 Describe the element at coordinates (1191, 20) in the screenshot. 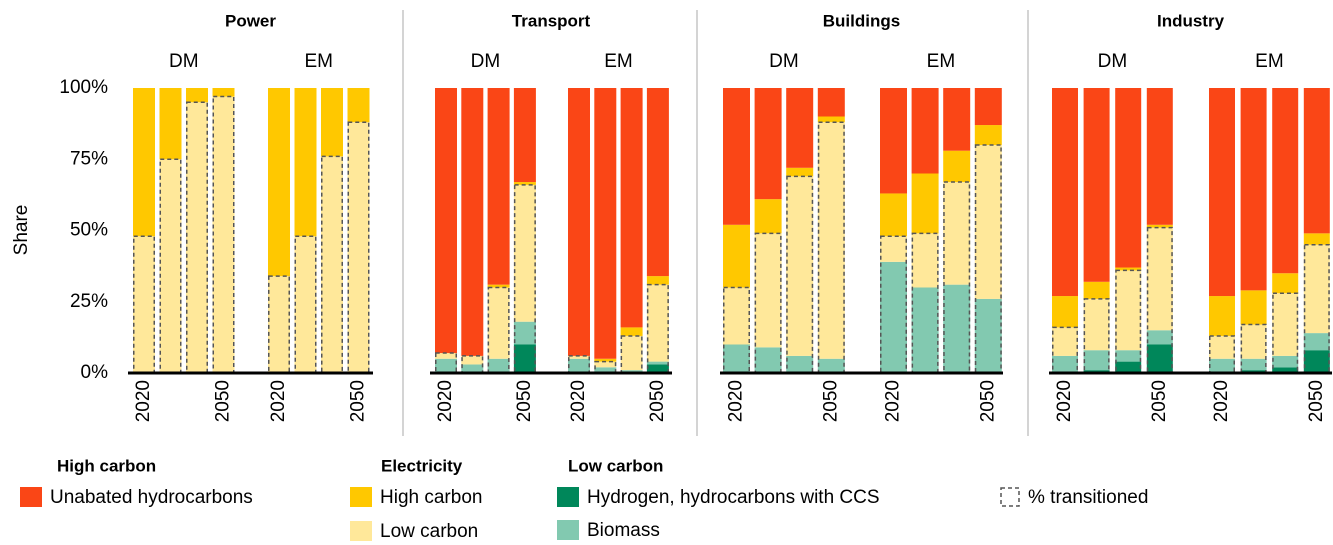

I see `panel-title: Industry` at that location.